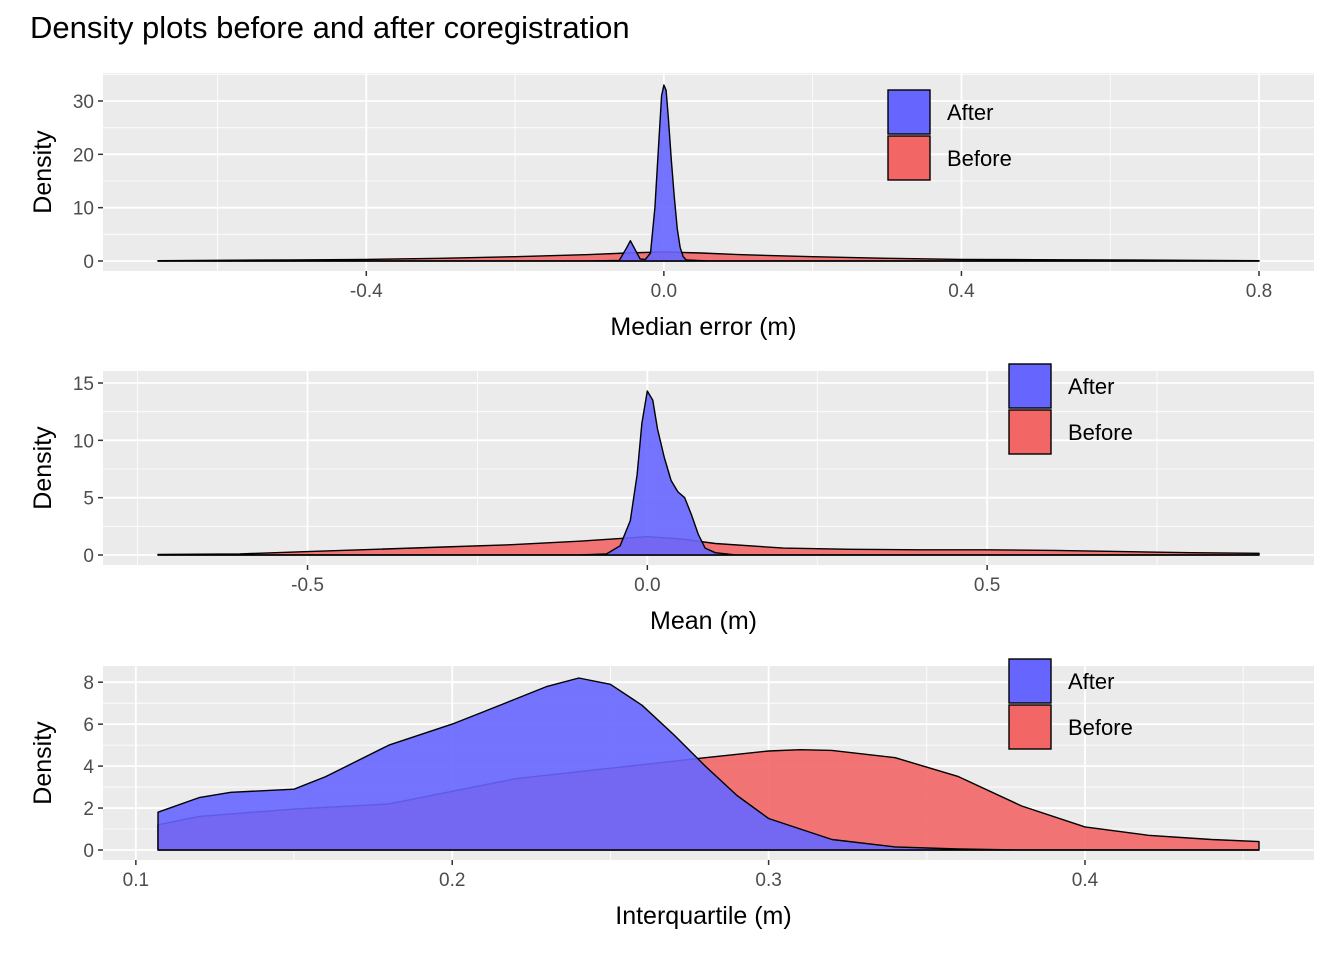  I want to click on x-tick-label: 0.5, so click(987, 585).